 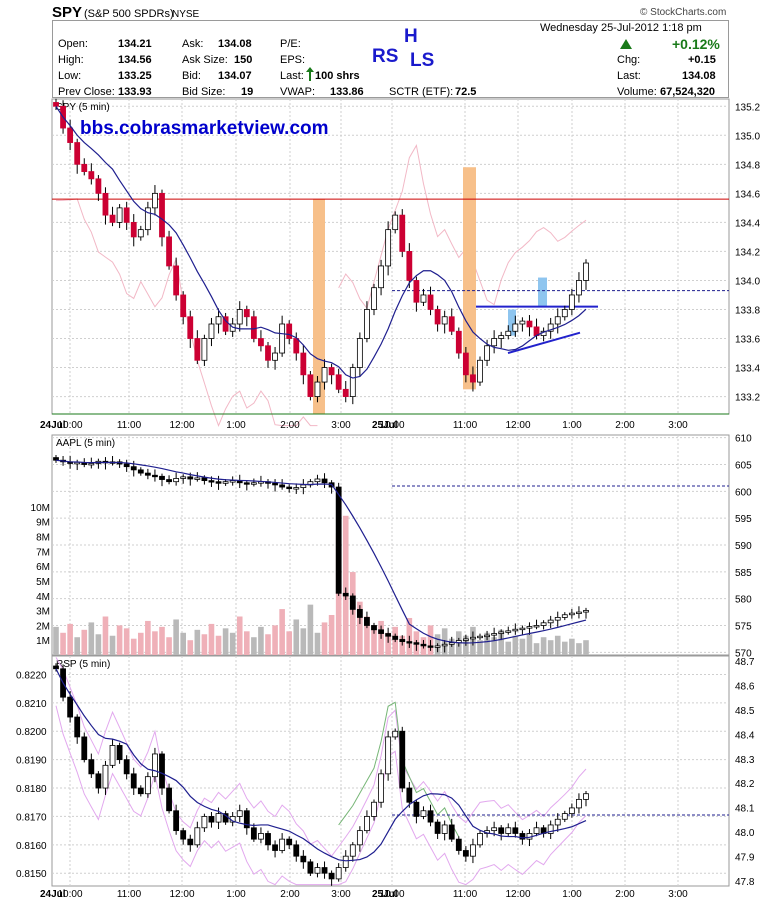 I want to click on rsp-green-line, so click(x=399, y=769).